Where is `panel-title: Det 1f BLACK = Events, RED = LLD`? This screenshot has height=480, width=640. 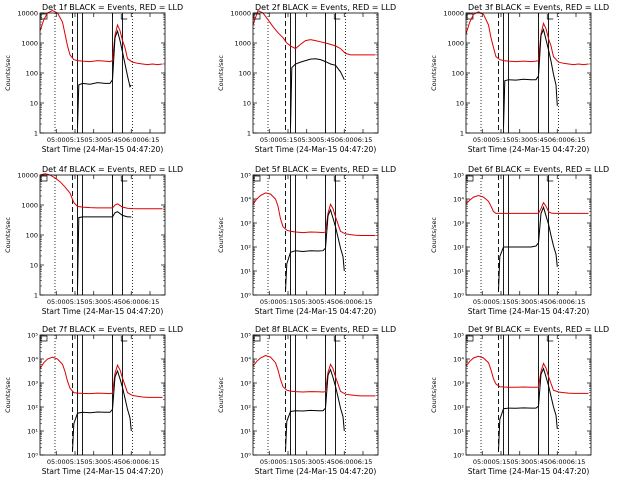 panel-title: Det 1f BLACK = Events, RED = LLD is located at coordinates (112, 7).